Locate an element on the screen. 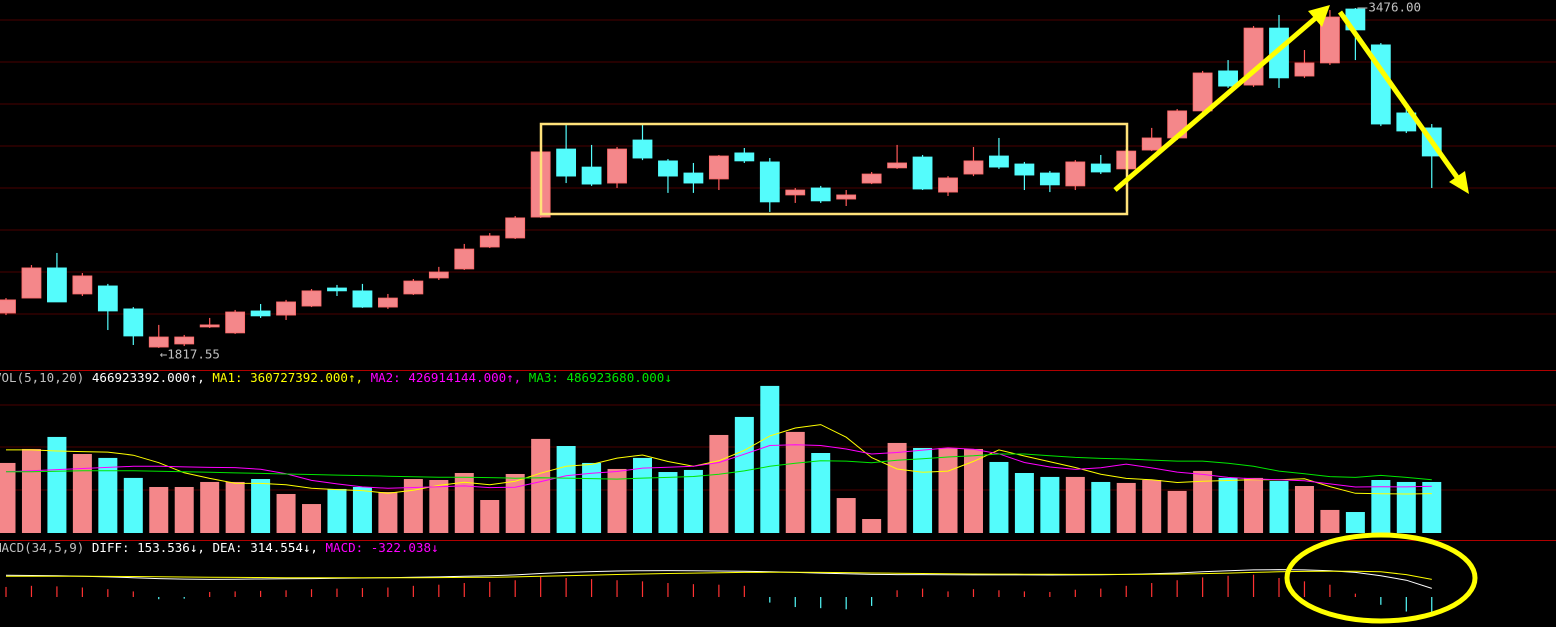 The width and height of the screenshot is (1556, 627). header-item: 426914144.000↑, is located at coordinates (464, 377).